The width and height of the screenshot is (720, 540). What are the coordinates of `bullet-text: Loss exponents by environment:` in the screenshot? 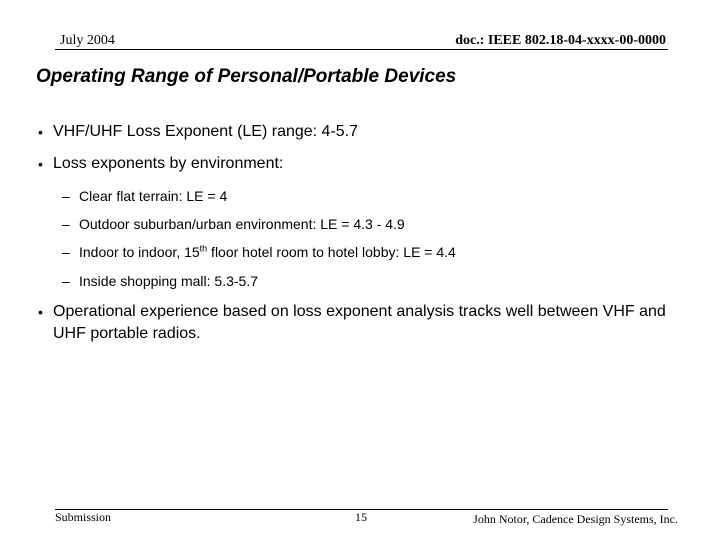 It's located at (168, 163).